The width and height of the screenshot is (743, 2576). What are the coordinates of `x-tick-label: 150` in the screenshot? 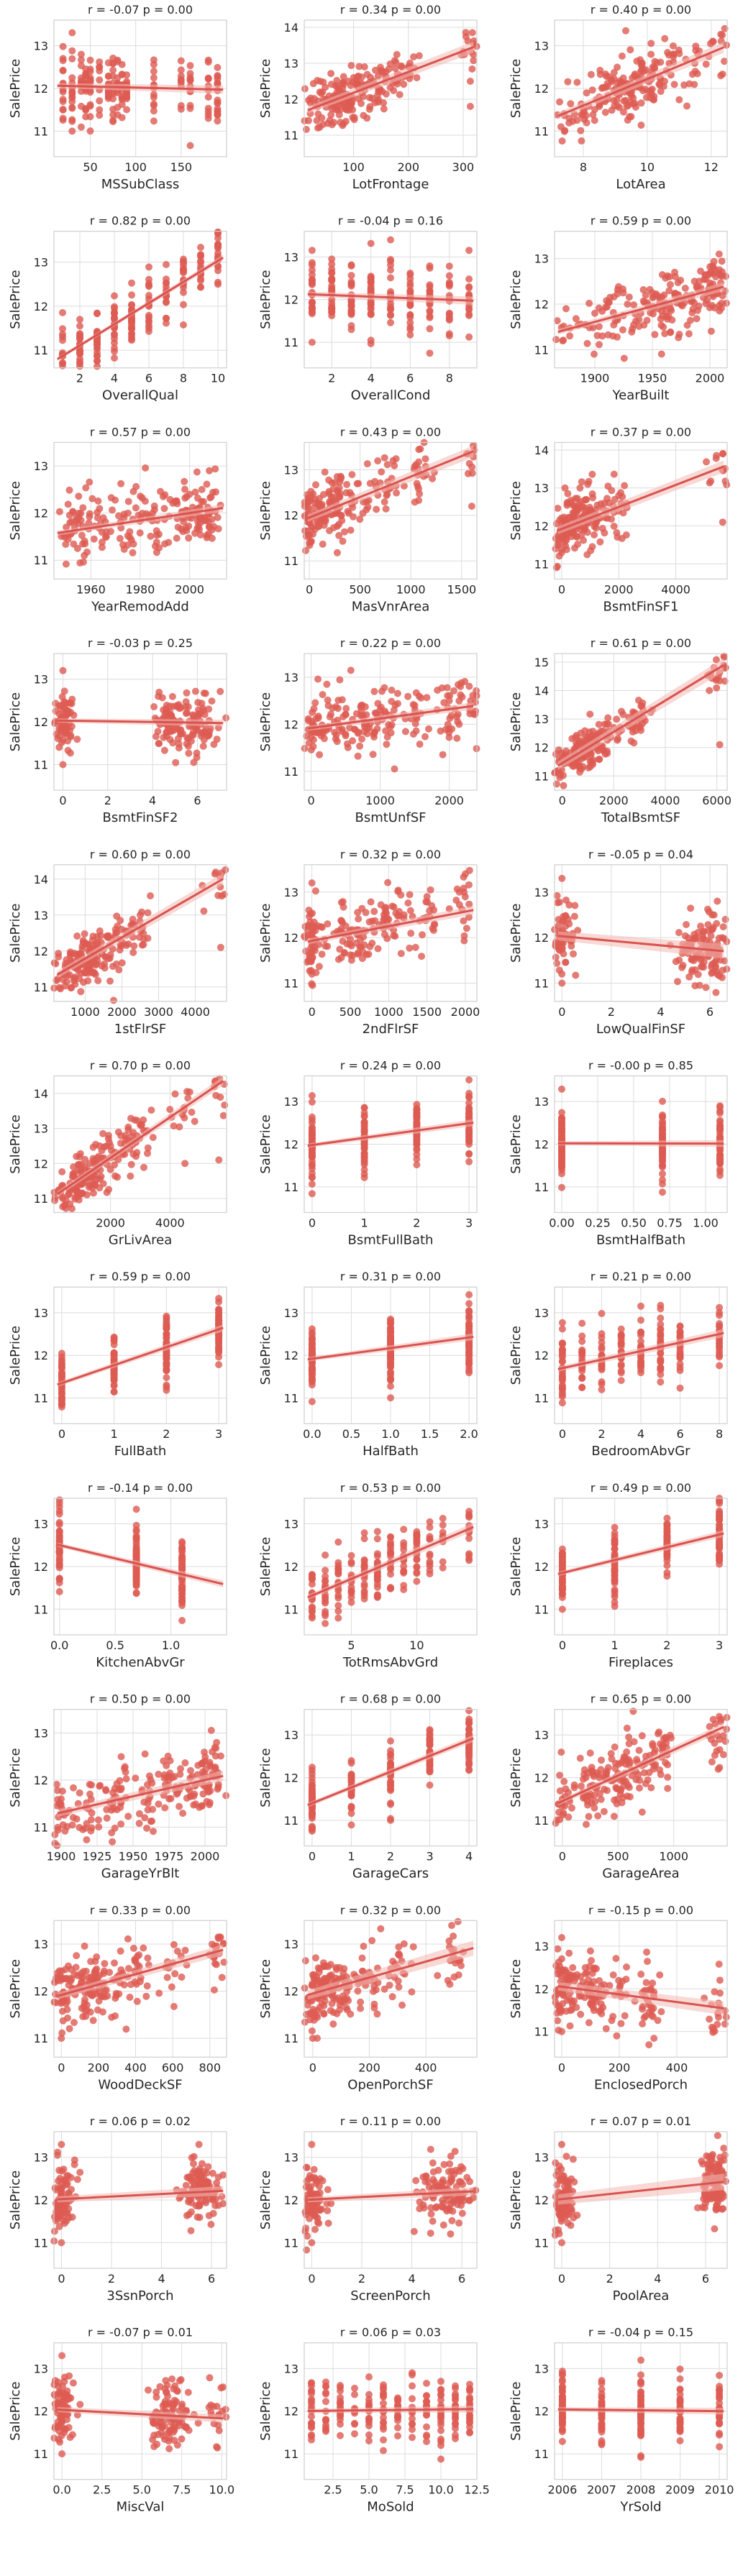 It's located at (181, 167).